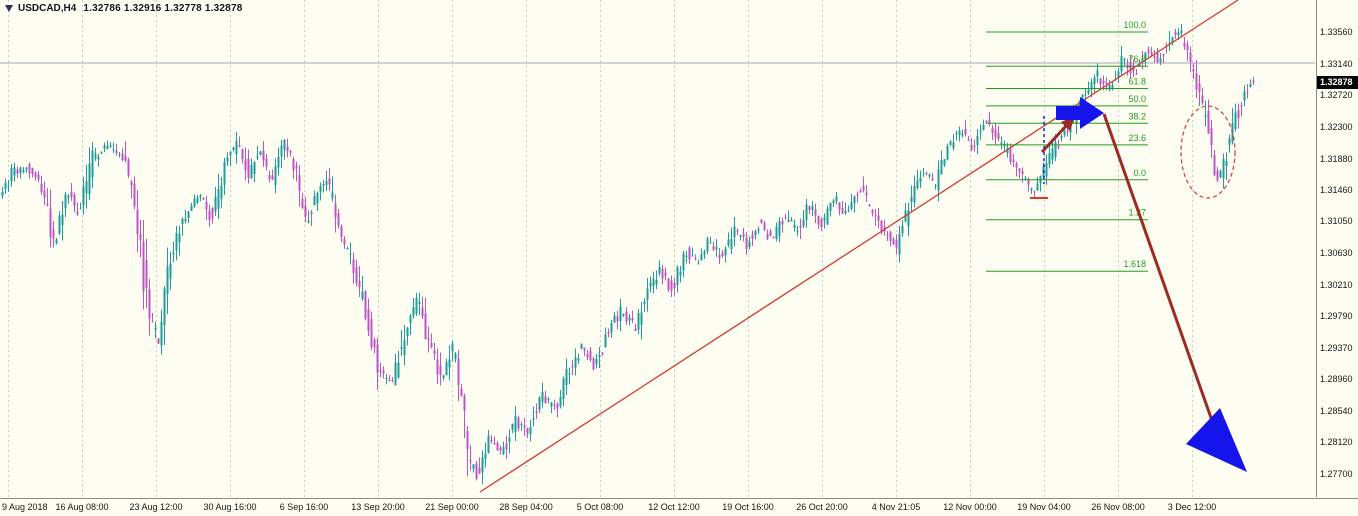 This screenshot has height=516, width=1358. I want to click on symbol-timeframe-label: USDCAD,H4, so click(47, 8).